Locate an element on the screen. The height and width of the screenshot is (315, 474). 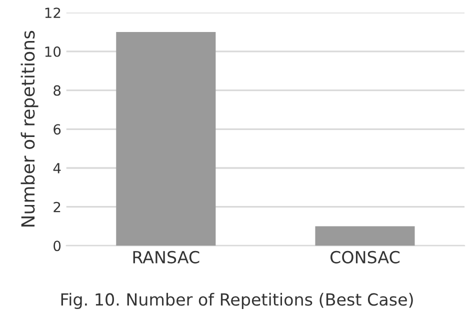
y-axis-title: Number of repetitions is located at coordinates (29, 128).